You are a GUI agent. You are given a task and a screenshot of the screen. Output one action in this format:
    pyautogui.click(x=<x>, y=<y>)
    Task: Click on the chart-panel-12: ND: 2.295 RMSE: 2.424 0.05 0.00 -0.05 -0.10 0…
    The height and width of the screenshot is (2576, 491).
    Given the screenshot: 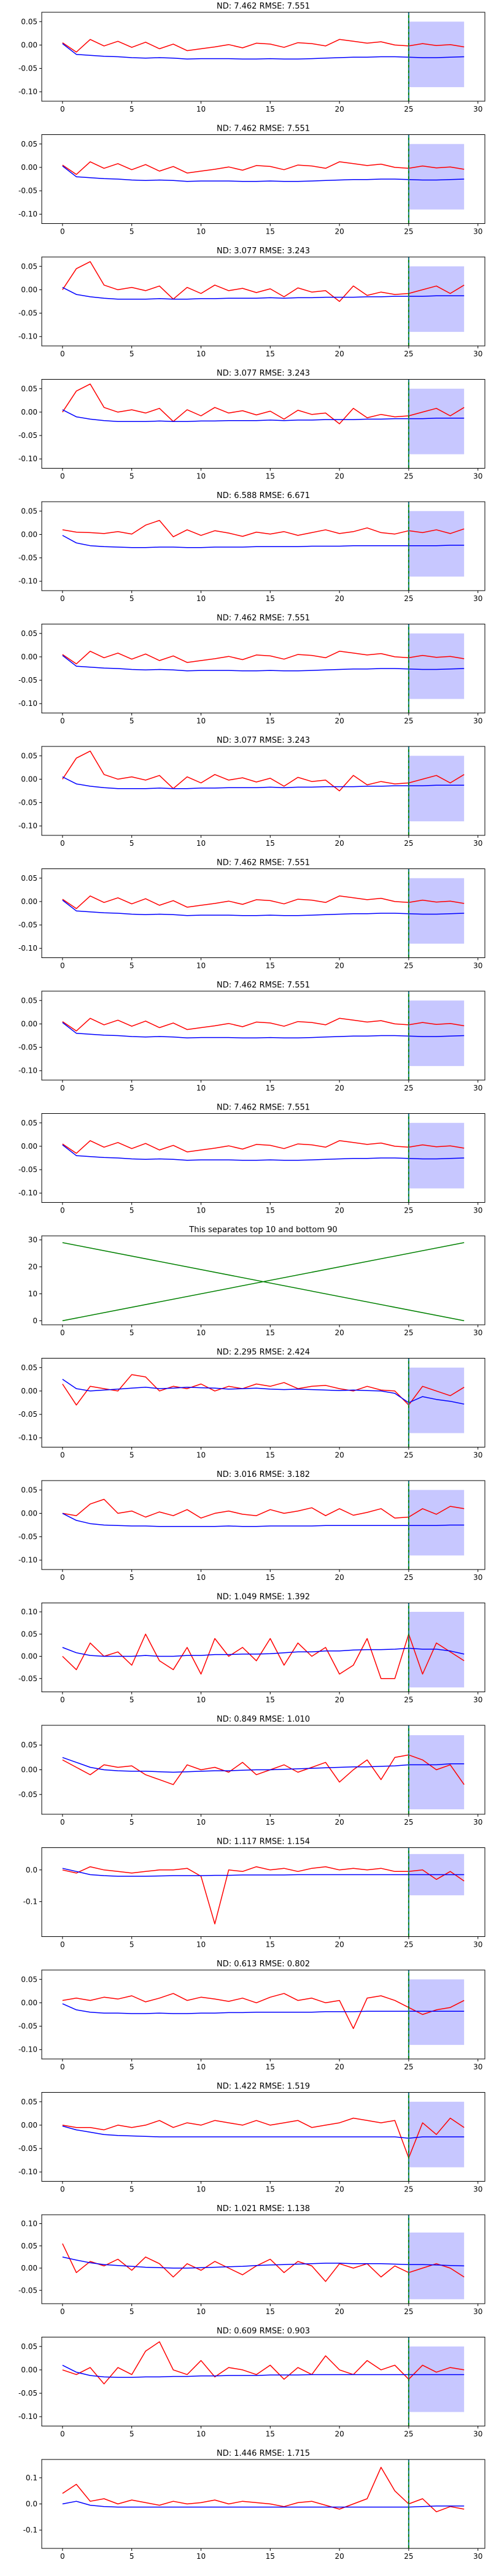 What is the action you would take?
    pyautogui.click(x=252, y=1404)
    